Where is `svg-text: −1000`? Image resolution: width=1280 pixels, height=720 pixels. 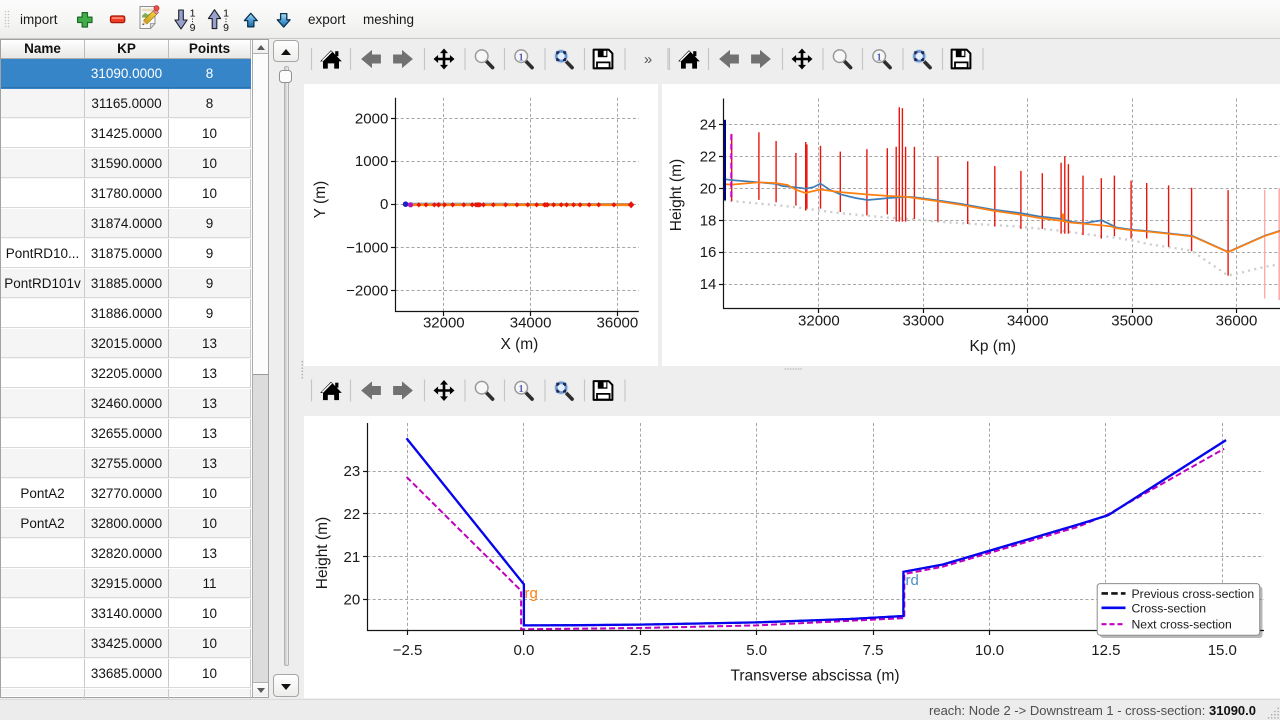
svg-text: −1000 is located at coordinates (367, 248).